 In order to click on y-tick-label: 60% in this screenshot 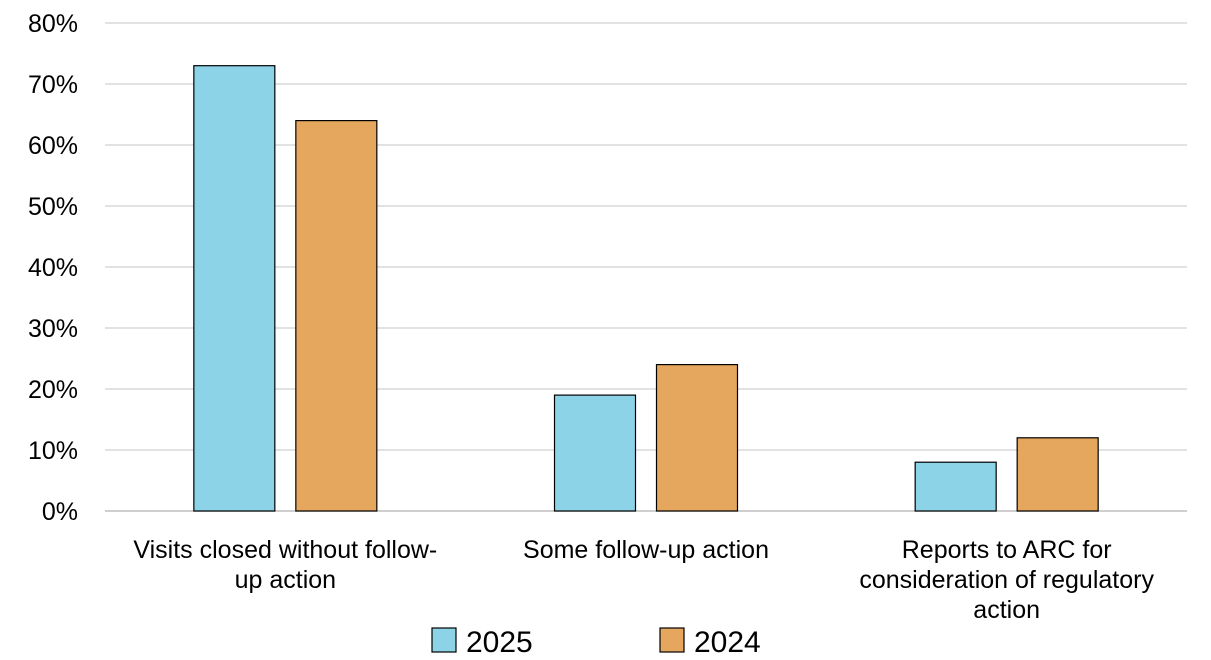, I will do `click(53, 146)`.